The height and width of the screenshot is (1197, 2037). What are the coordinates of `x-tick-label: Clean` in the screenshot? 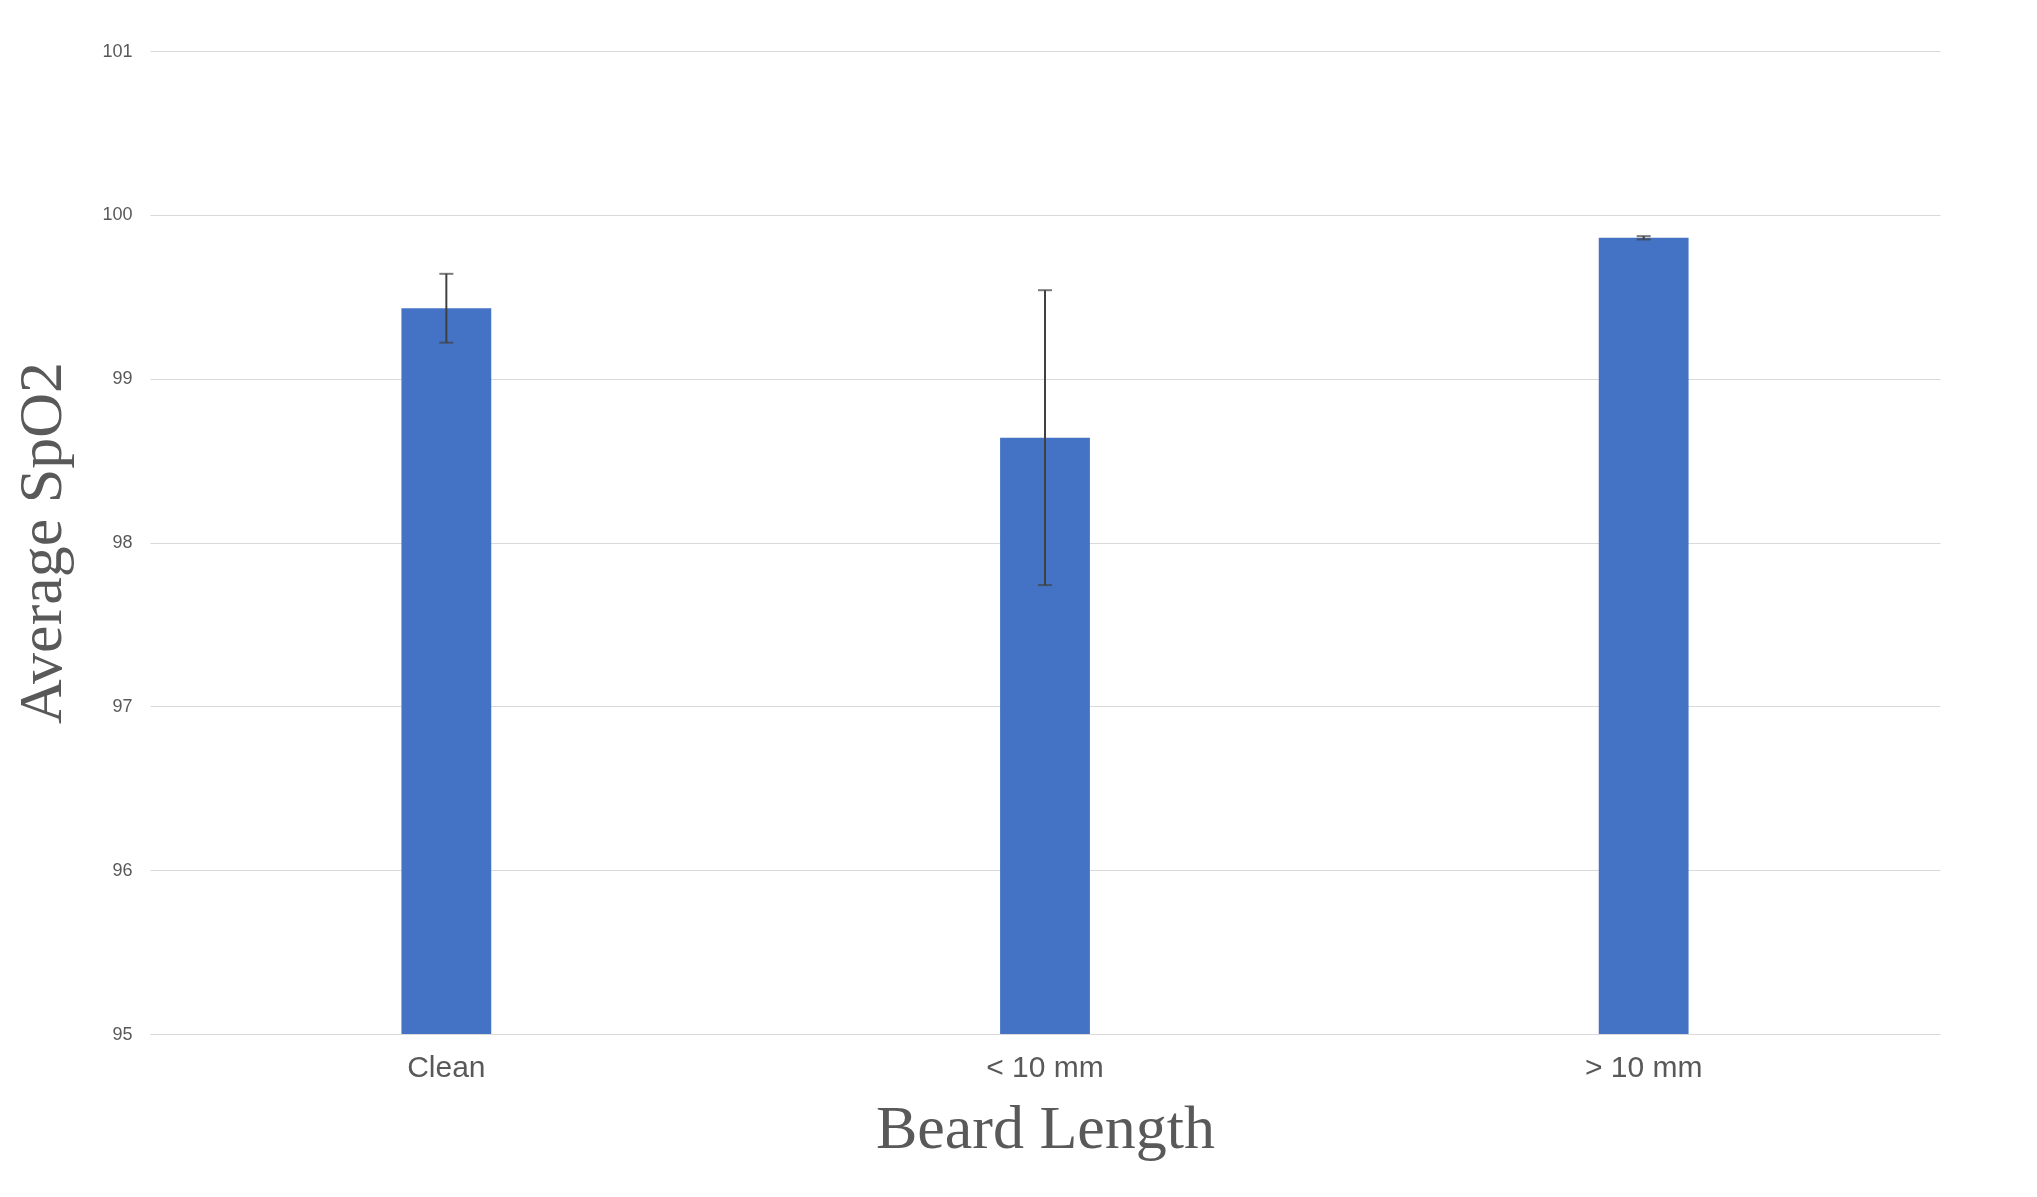 It's located at (446, 1066).